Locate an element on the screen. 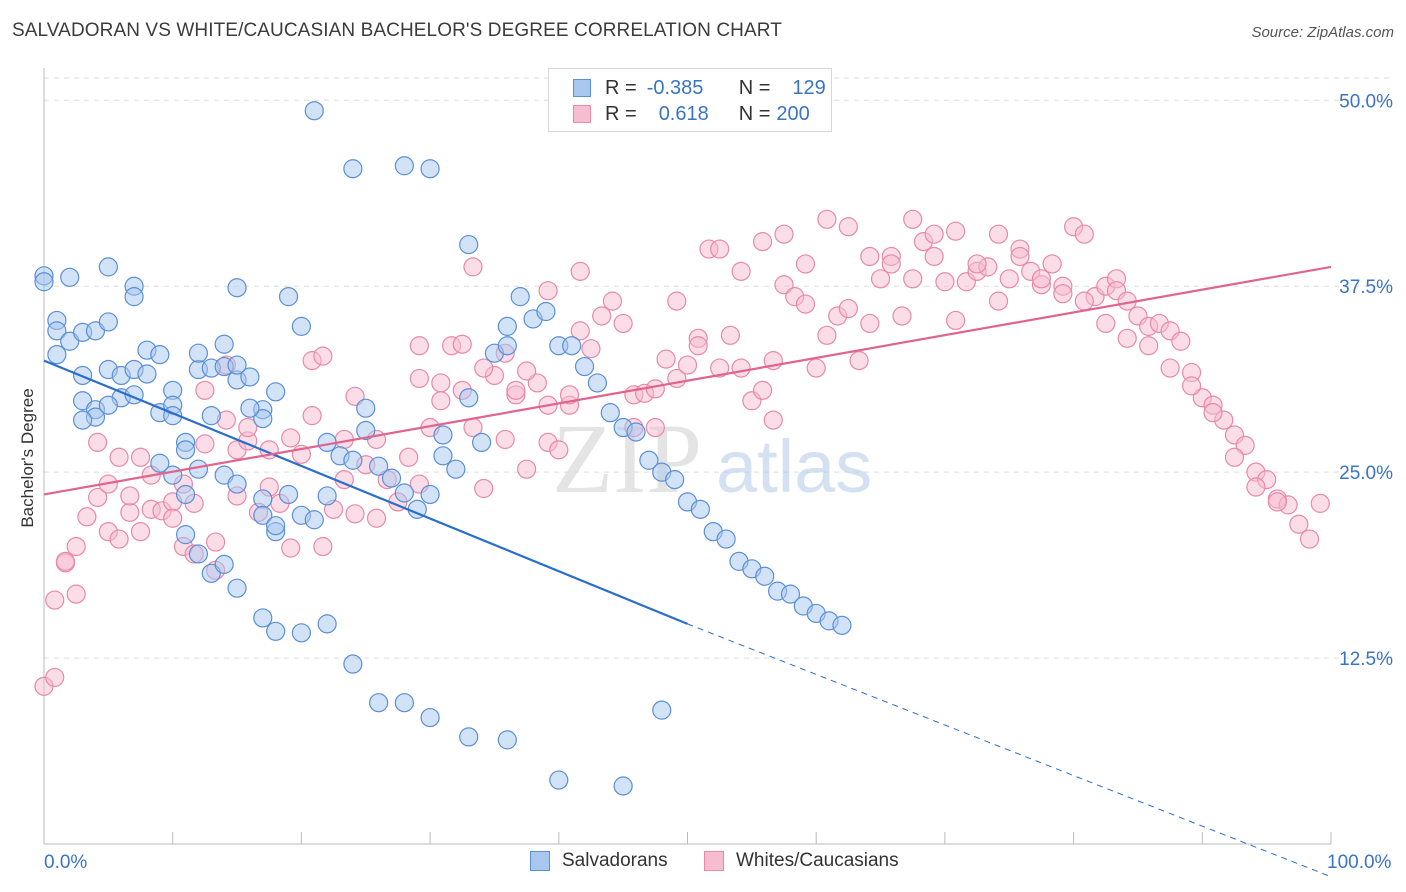  y-tick-label: 50.0% is located at coordinates (1366, 101).